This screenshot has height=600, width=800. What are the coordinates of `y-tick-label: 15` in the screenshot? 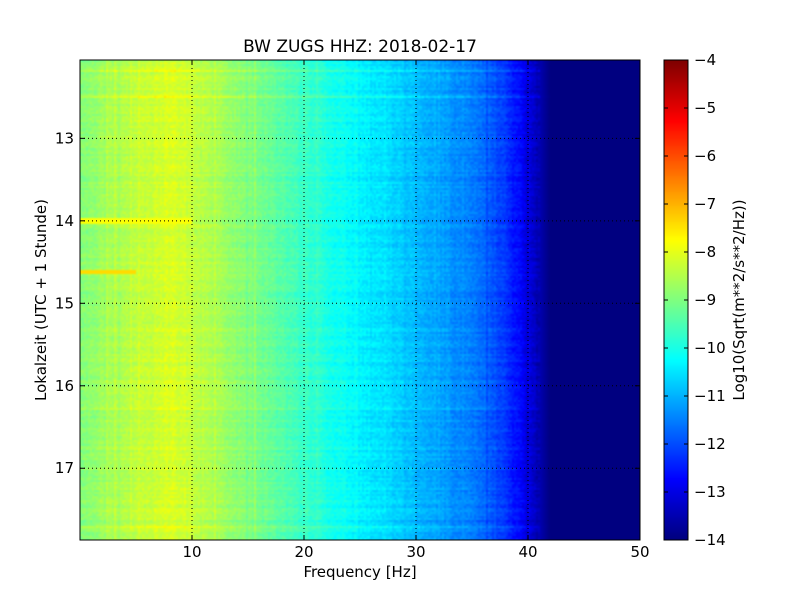 It's located at (64, 303).